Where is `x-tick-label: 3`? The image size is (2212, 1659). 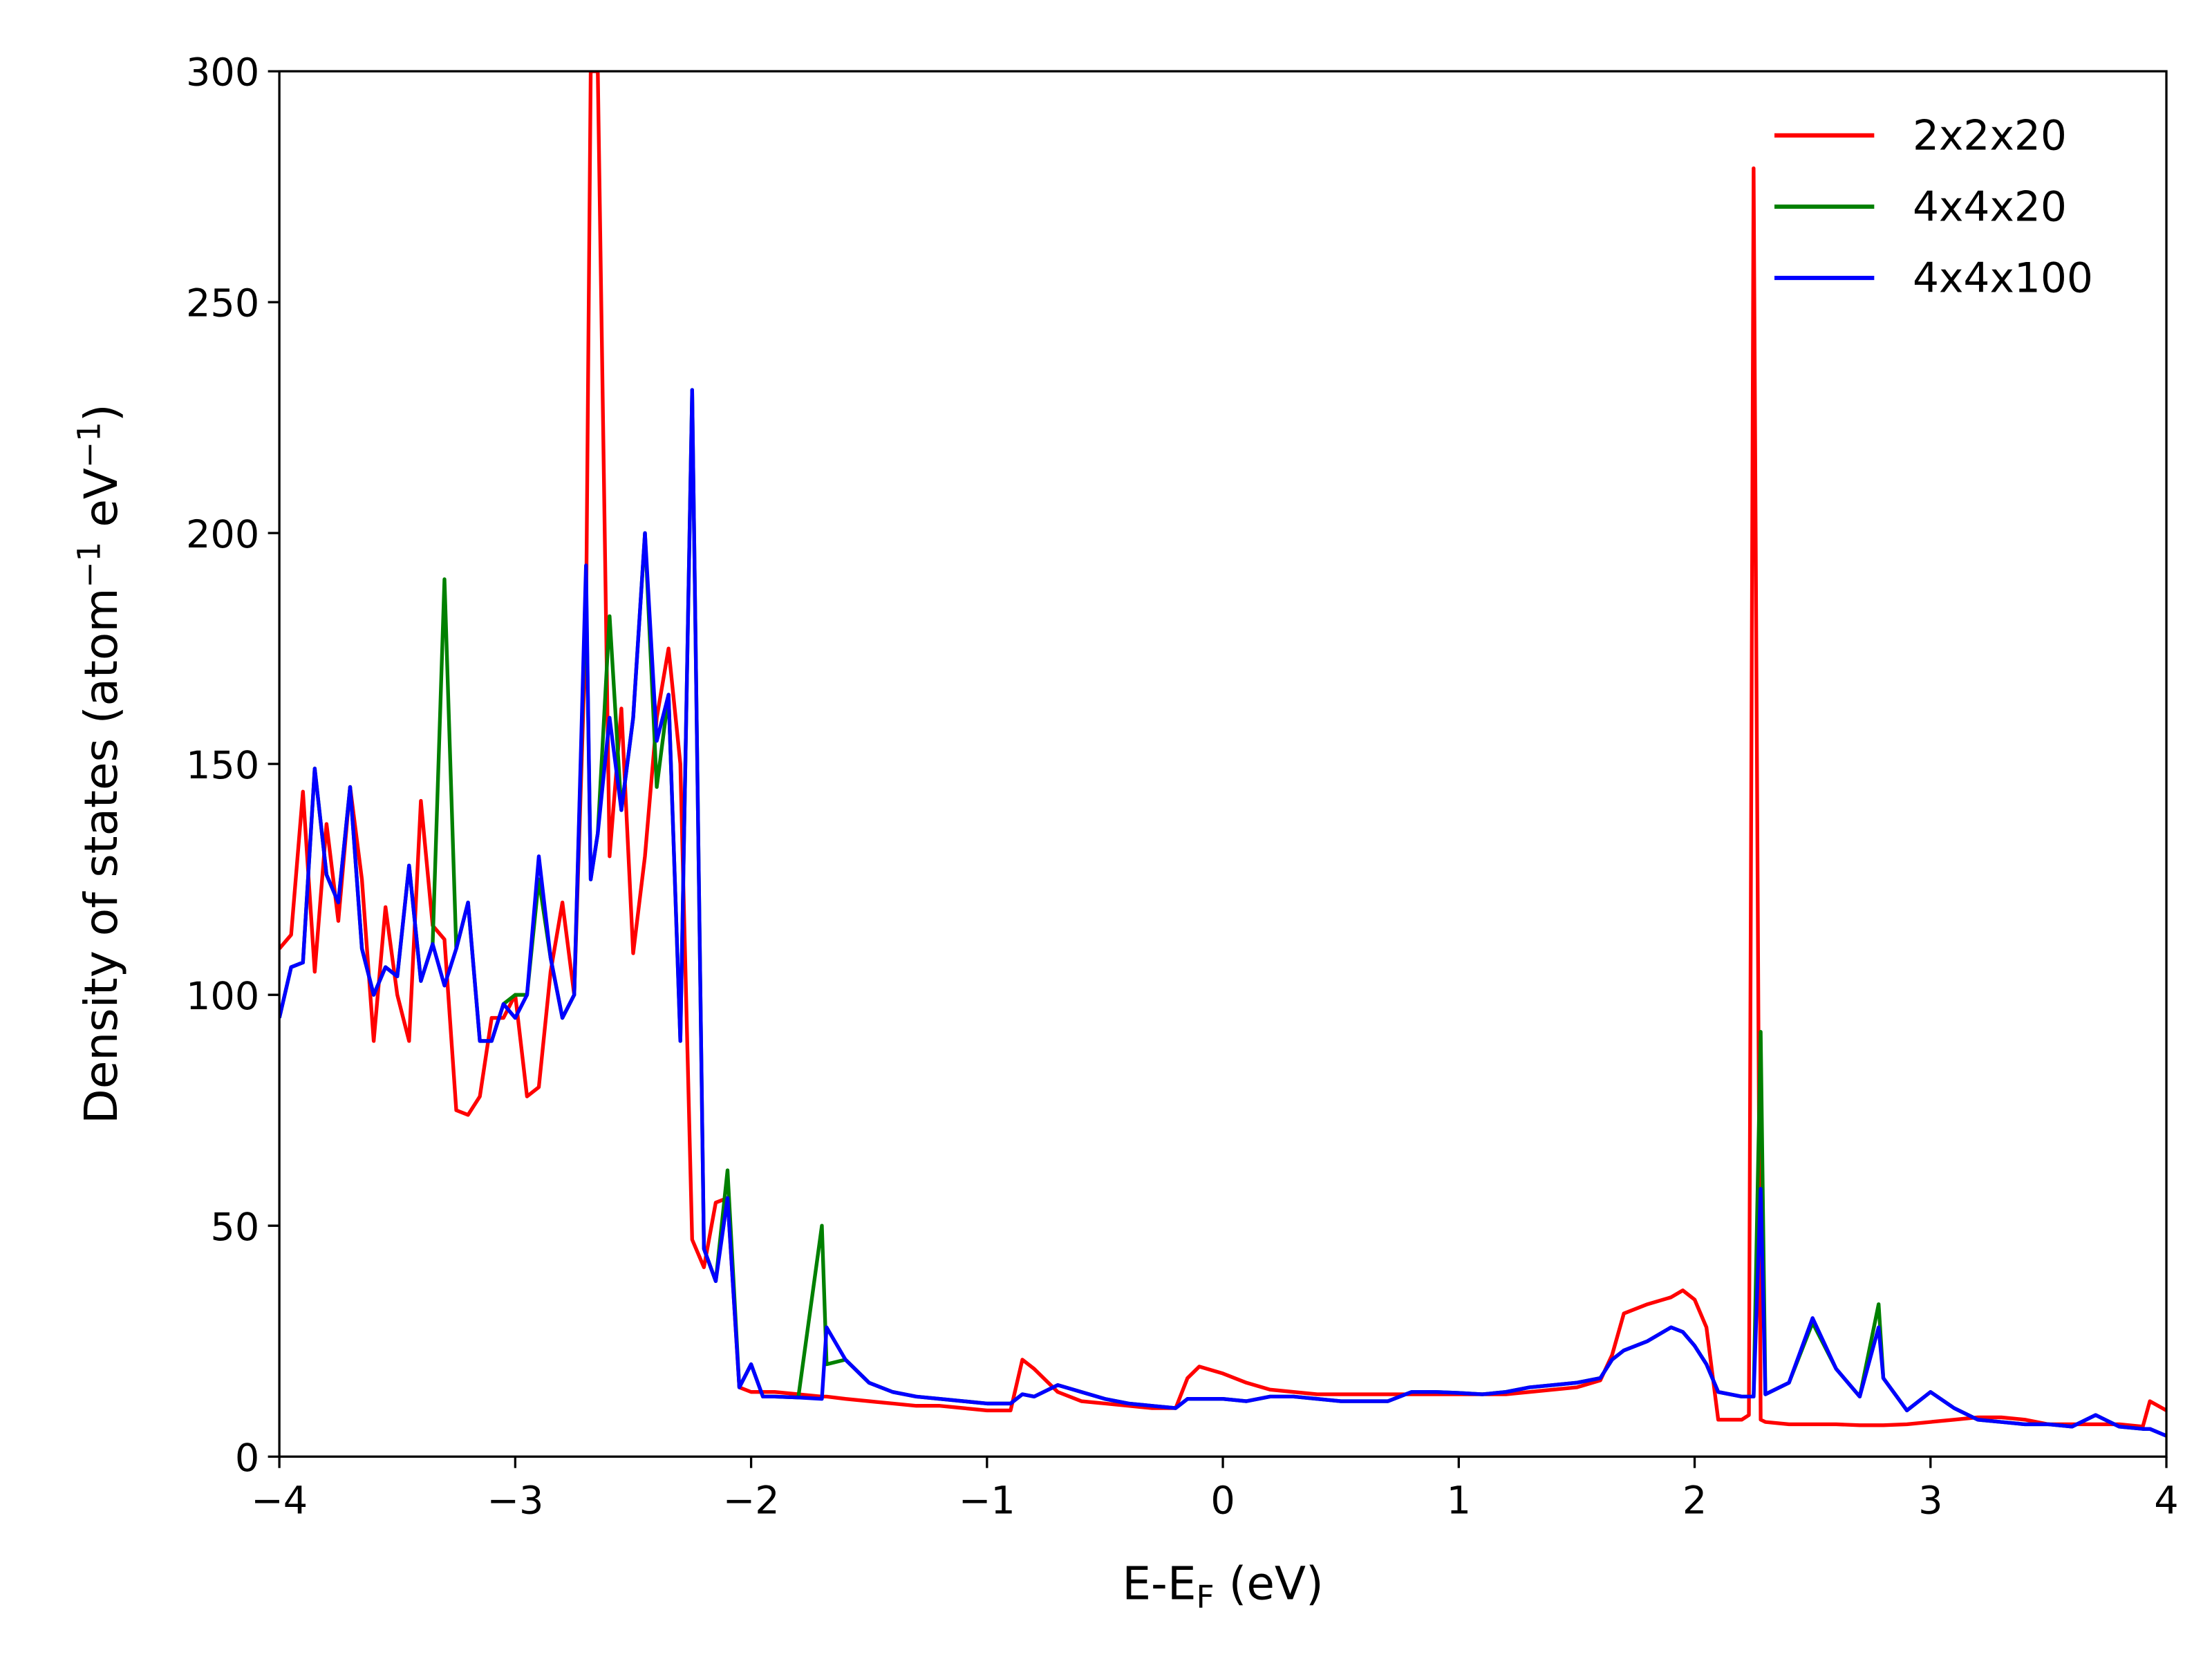 x-tick-label: 3 is located at coordinates (1930, 1502).